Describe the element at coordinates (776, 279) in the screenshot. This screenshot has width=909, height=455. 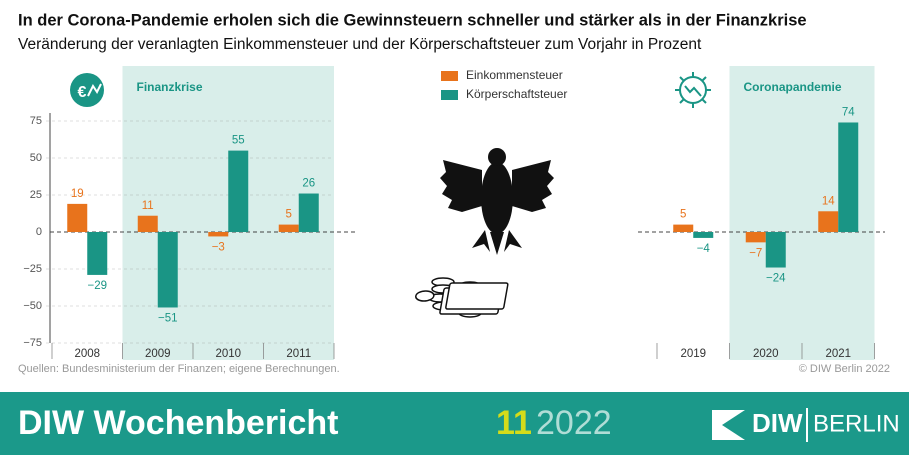
I see `data-label: −24` at that location.